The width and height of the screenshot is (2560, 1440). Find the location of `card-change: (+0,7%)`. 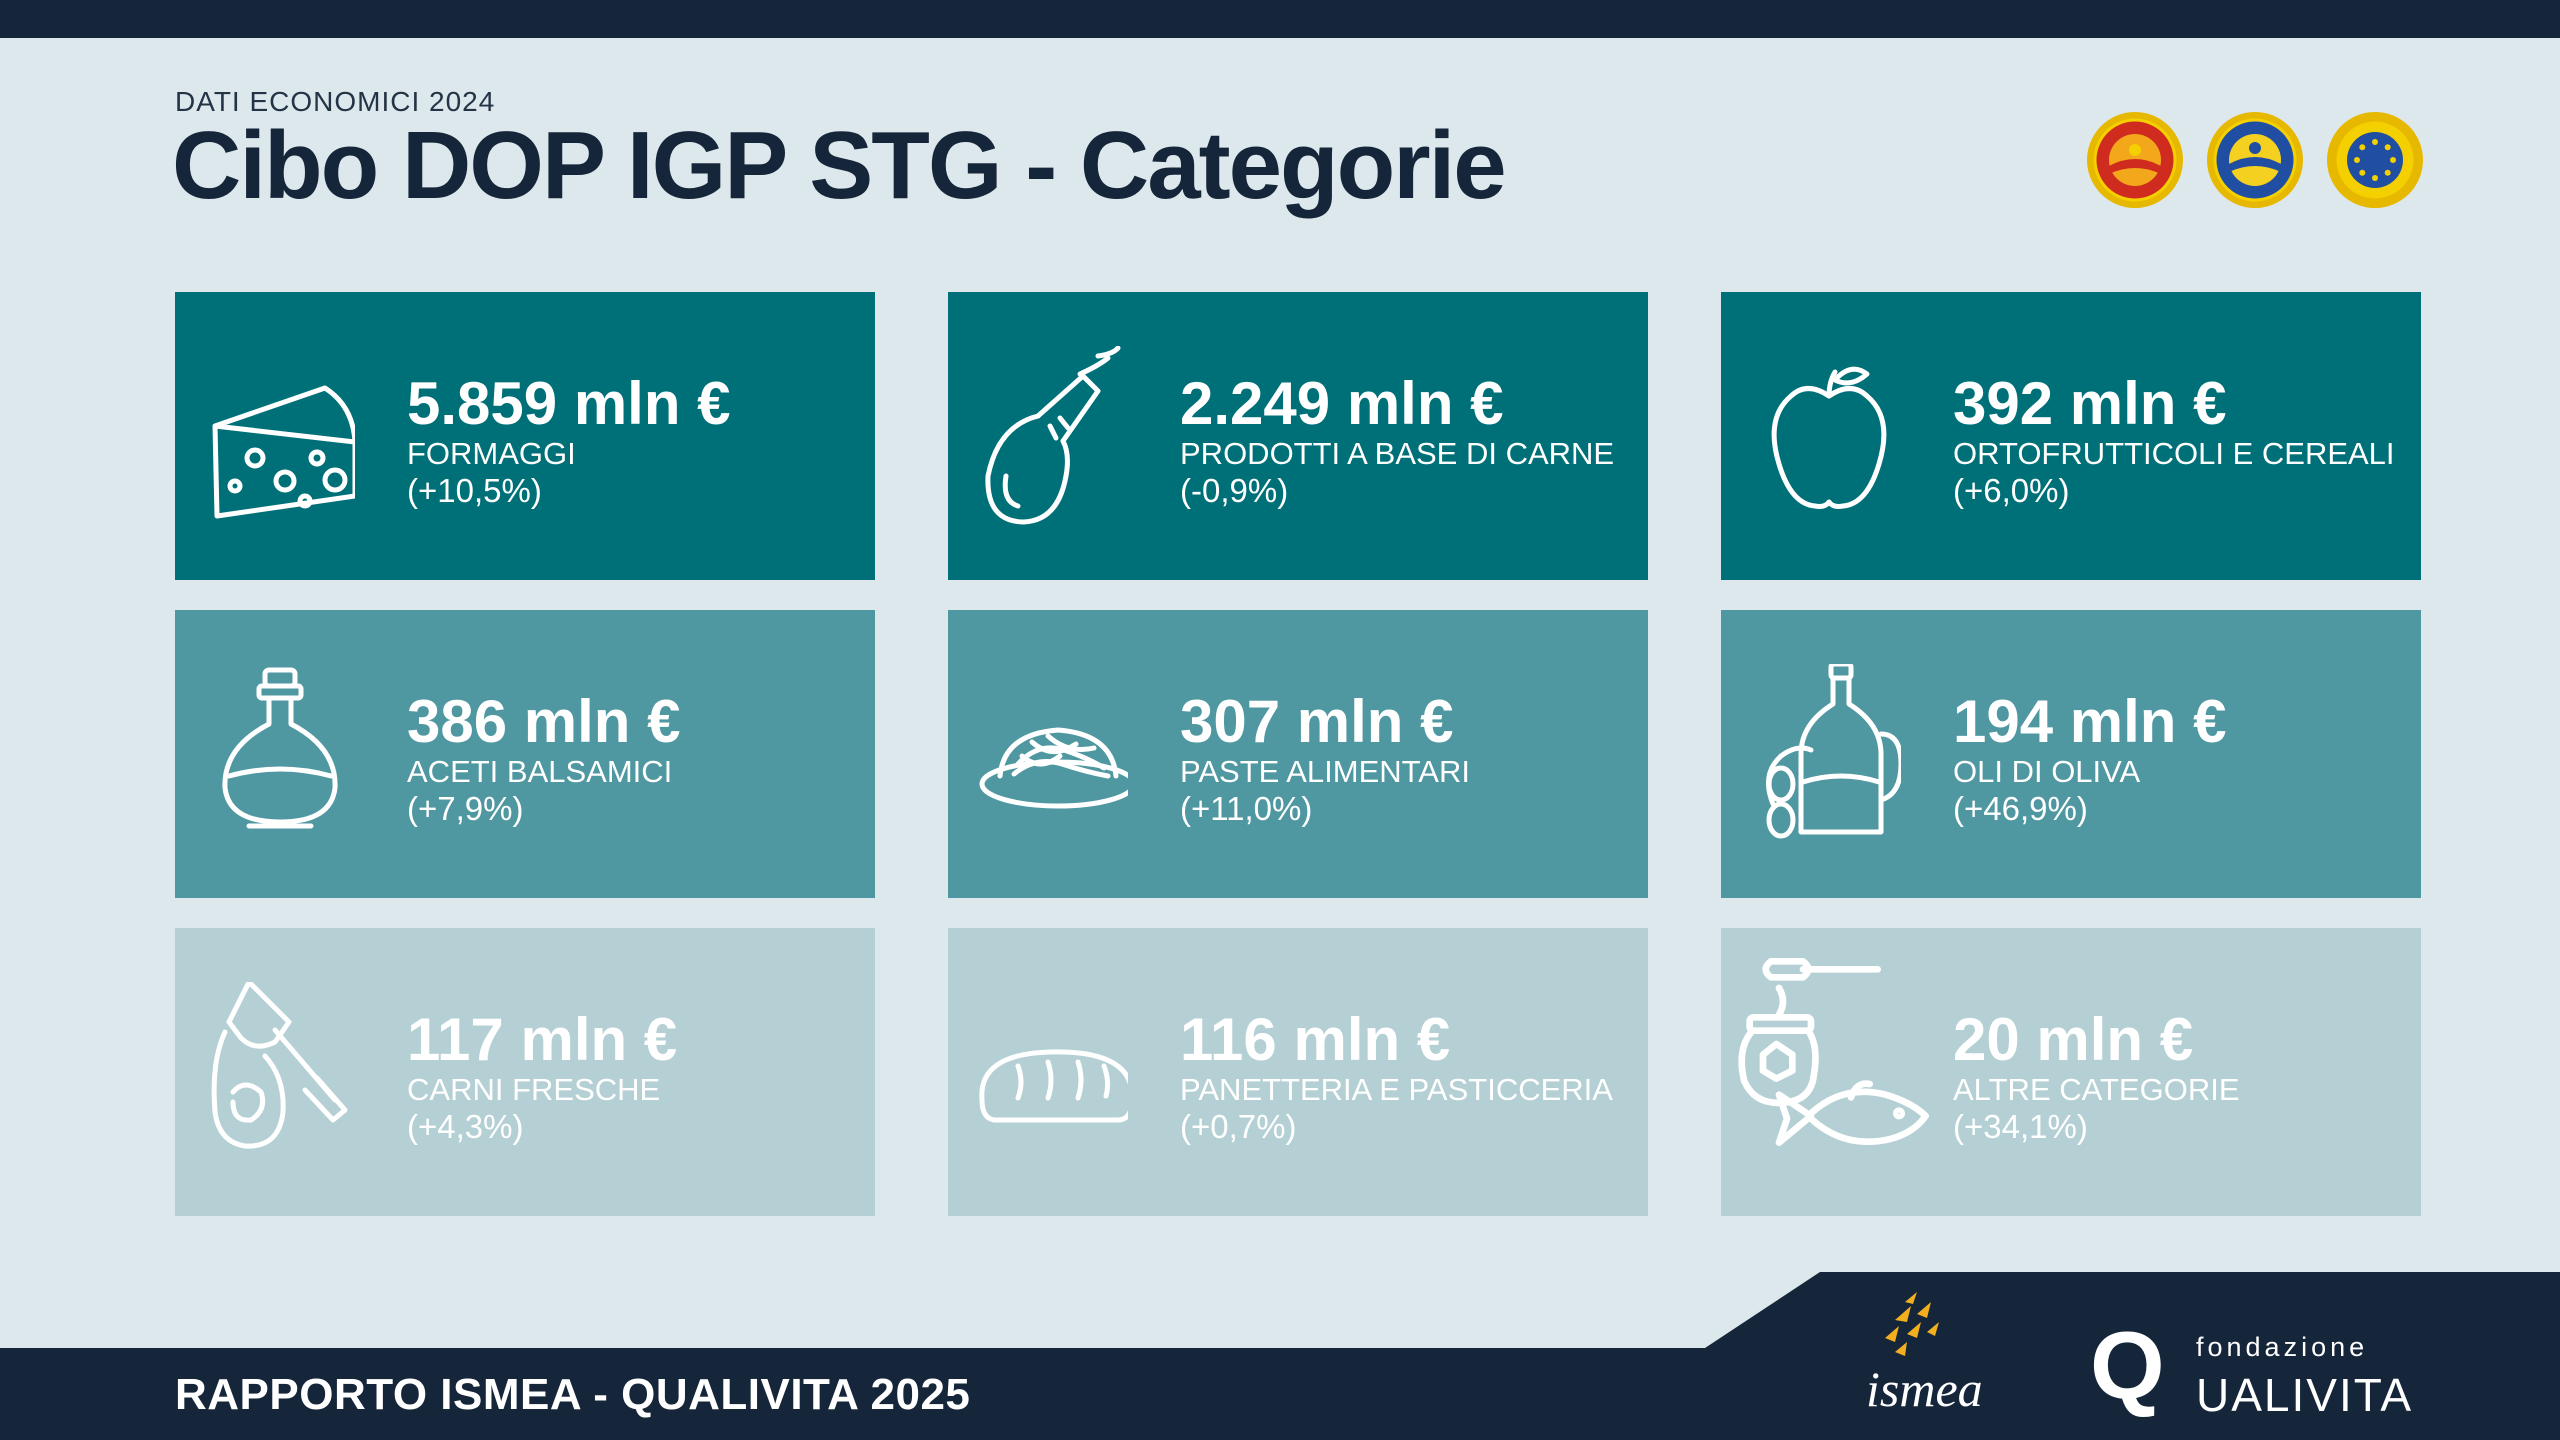

card-change: (+0,7%) is located at coordinates (1238, 1126).